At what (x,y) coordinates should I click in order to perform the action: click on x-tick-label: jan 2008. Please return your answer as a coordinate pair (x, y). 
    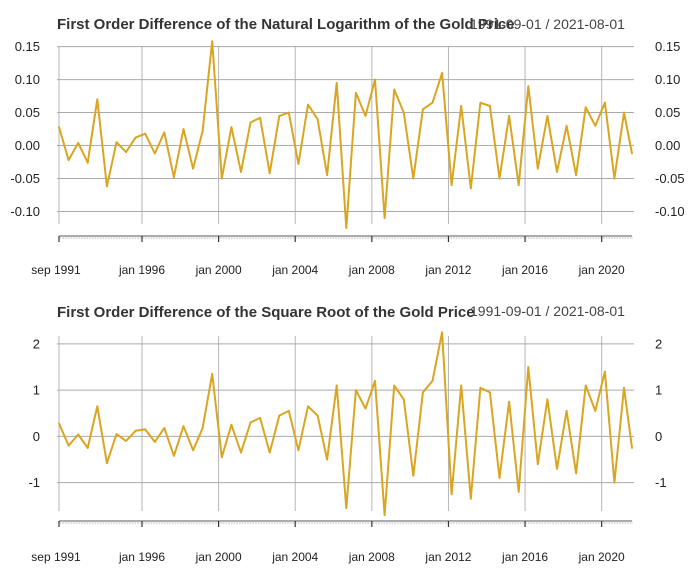
    Looking at the image, I should click on (371, 557).